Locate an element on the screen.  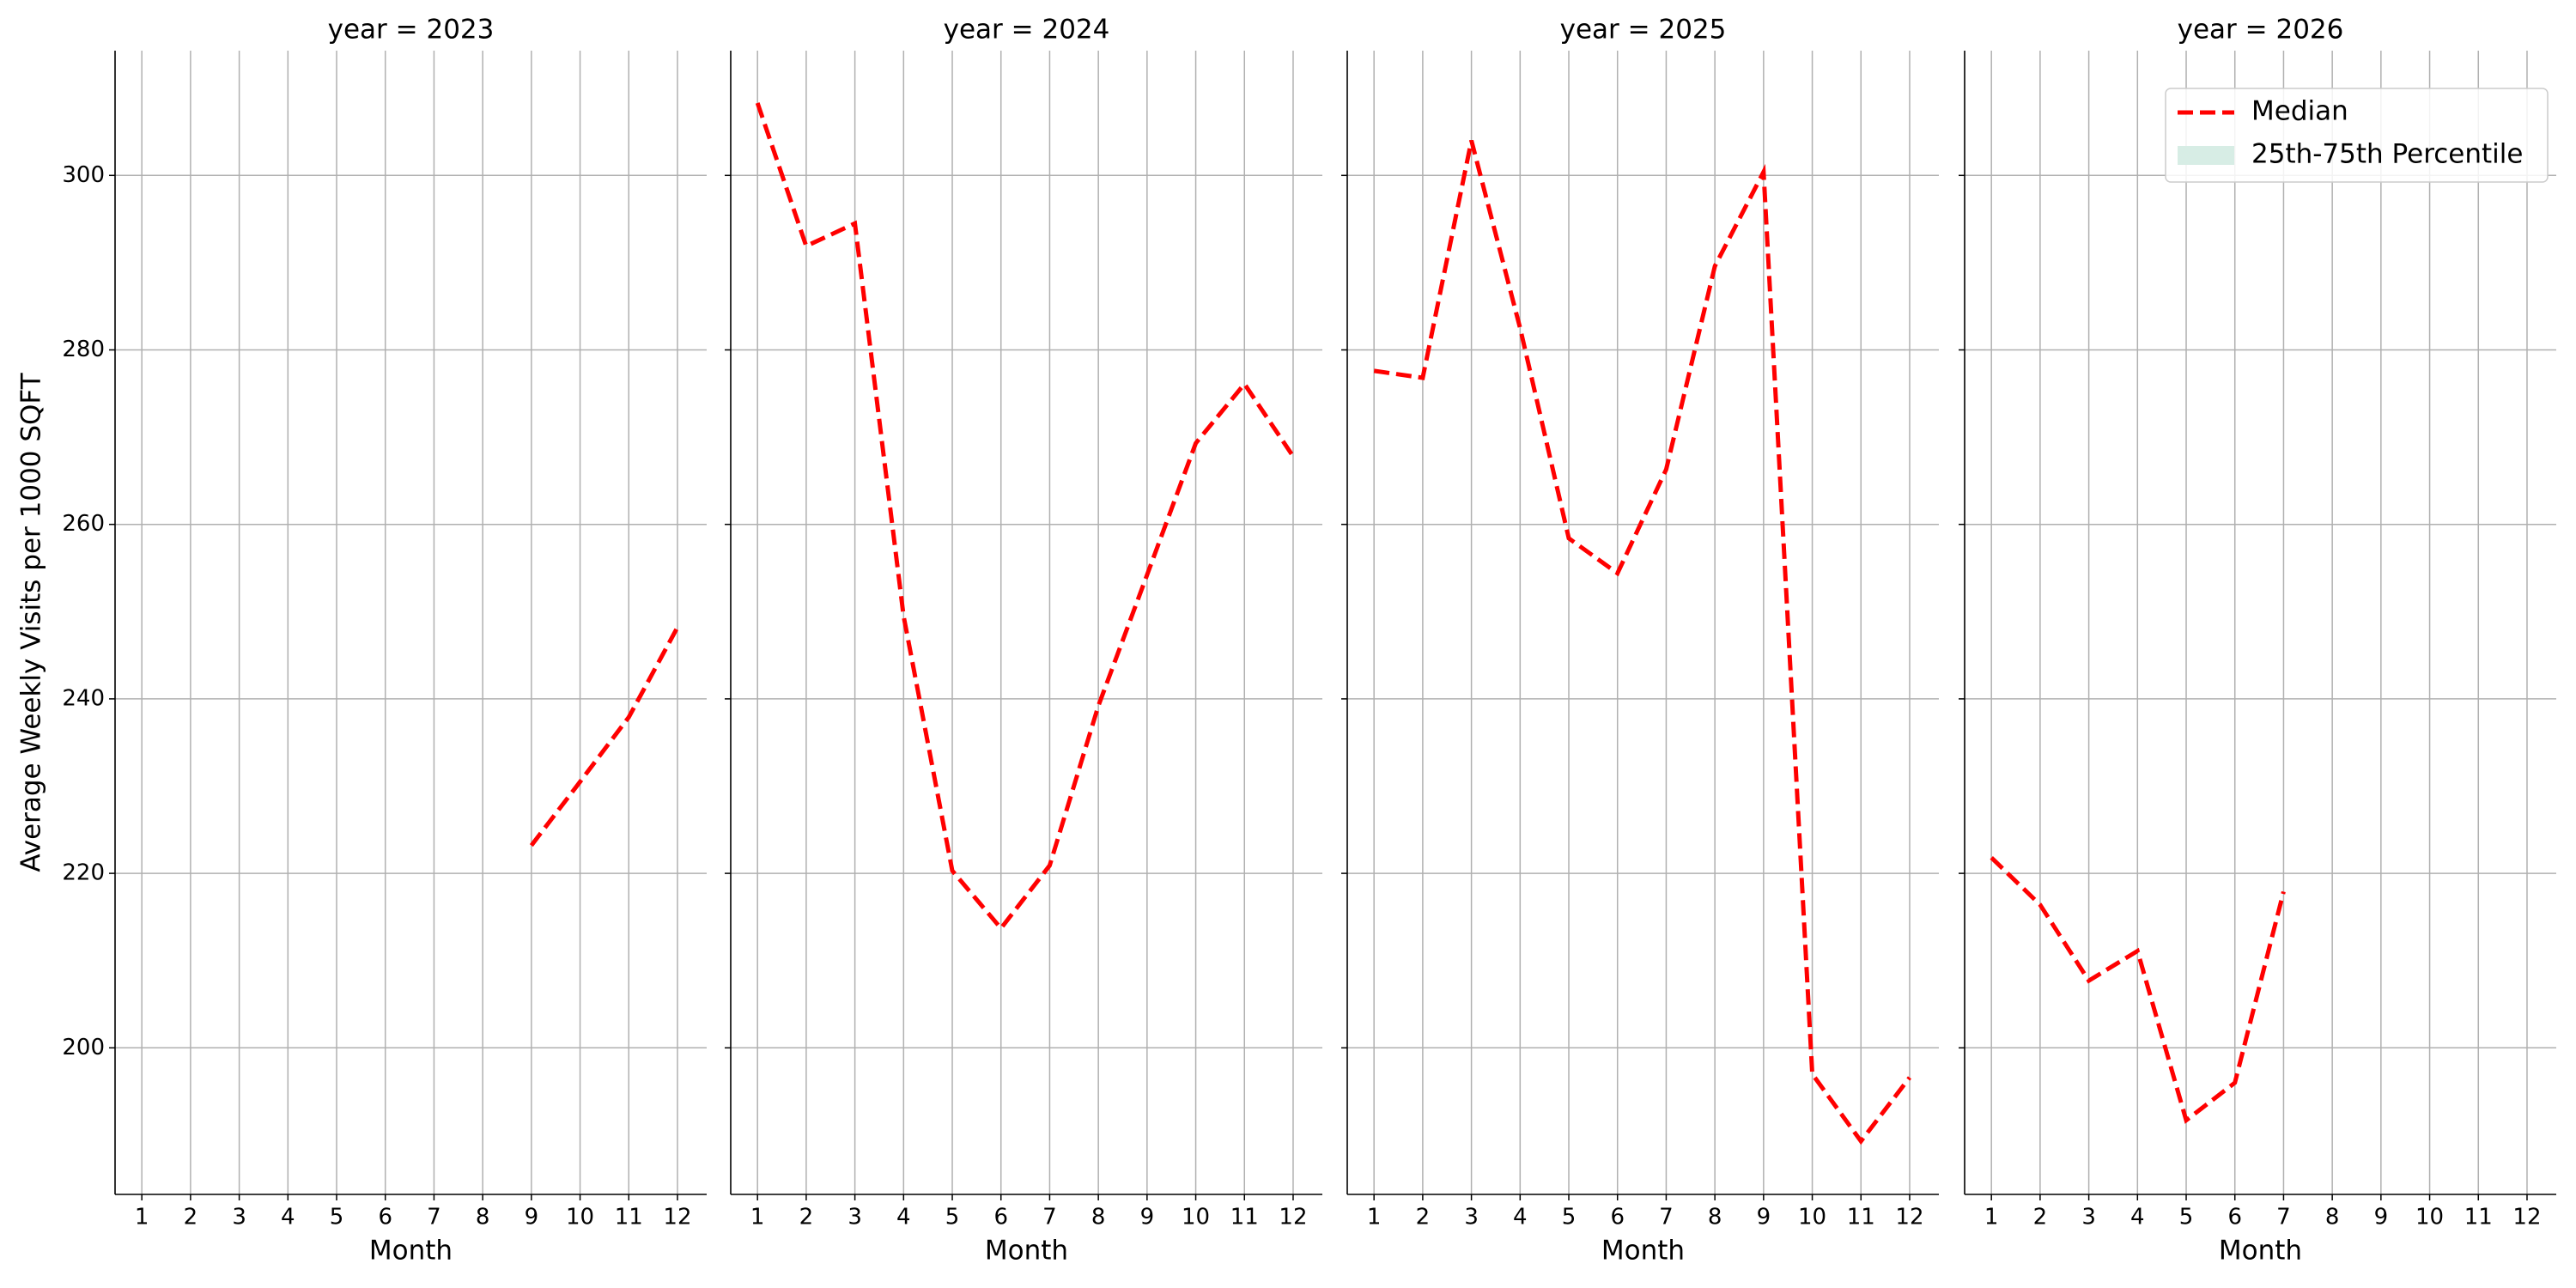
legend-swatch is located at coordinates (2206, 155).